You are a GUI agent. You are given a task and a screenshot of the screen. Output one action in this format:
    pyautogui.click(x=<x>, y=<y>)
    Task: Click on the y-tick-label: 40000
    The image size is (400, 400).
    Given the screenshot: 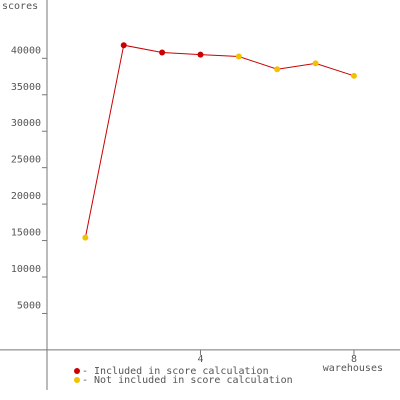 What is the action you would take?
    pyautogui.click(x=26, y=50)
    